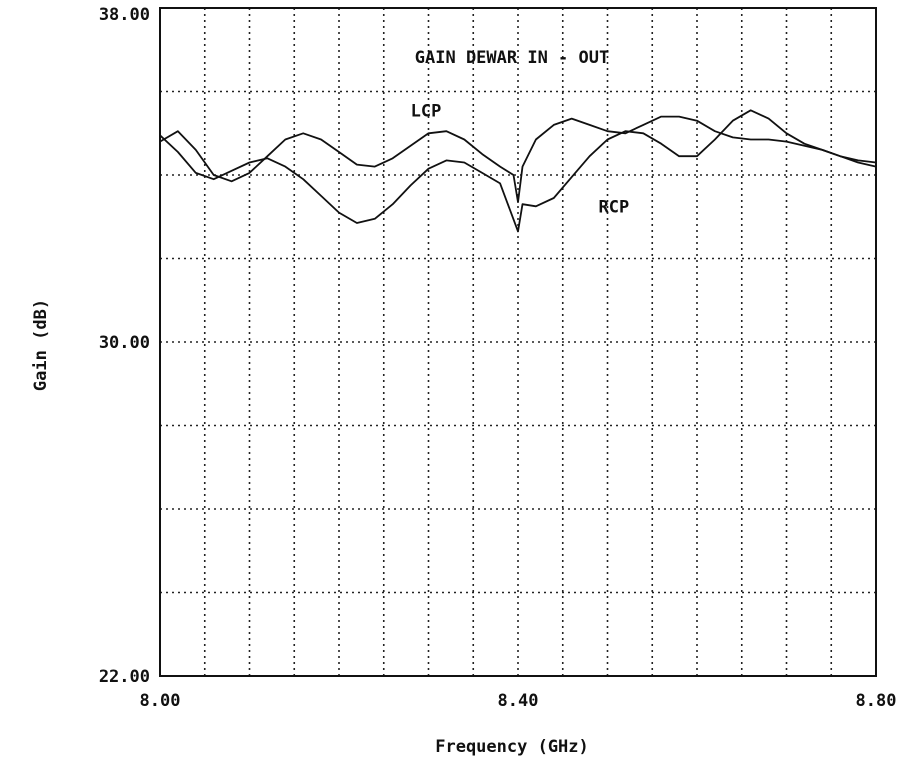 The height and width of the screenshot is (772, 920). Describe the element at coordinates (518, 701) in the screenshot. I see `x-tick-label-1: 8.40` at that location.